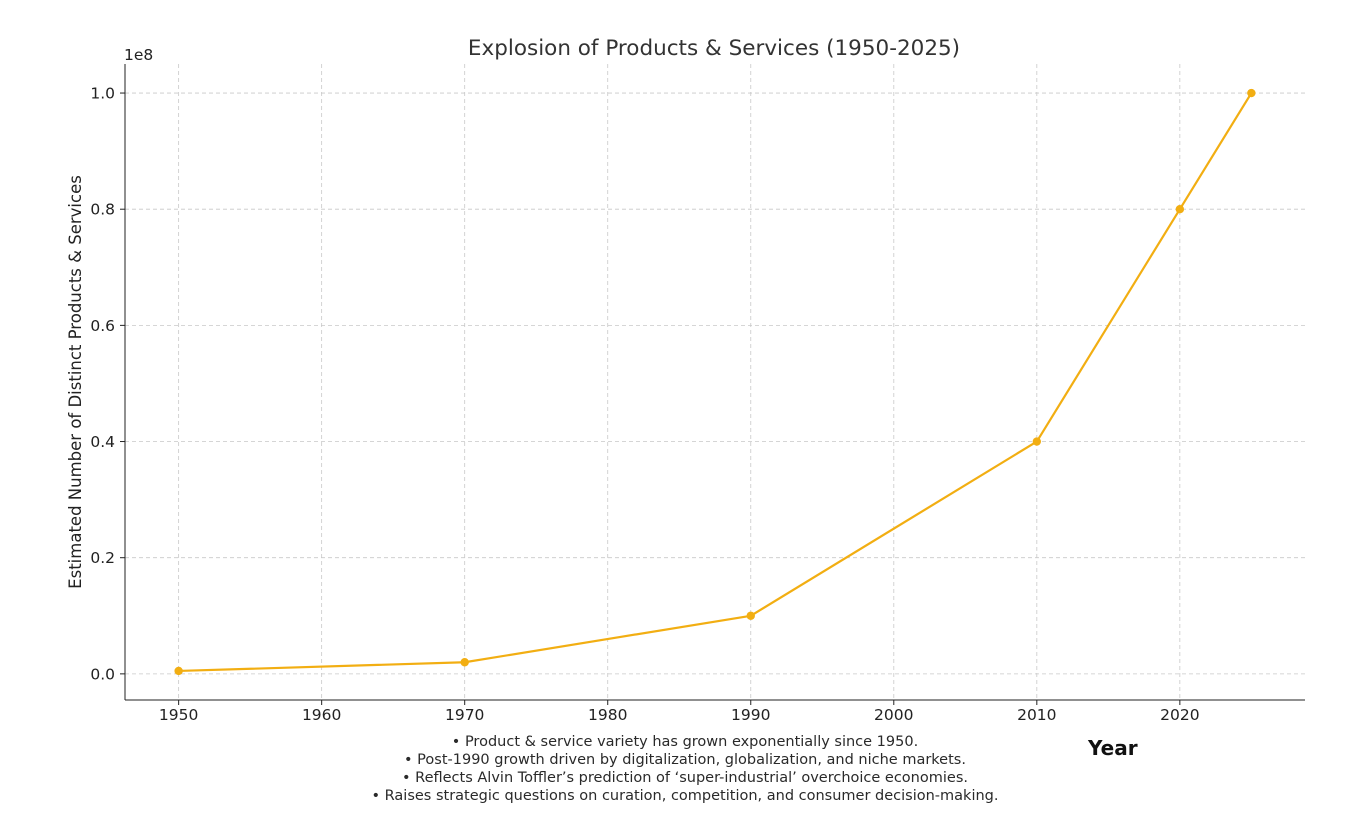 The image size is (1358, 820). I want to click on x-axis-ticks: 1950 1960 1970 1980 1990 2000 2010 2020, so click(679, 712).